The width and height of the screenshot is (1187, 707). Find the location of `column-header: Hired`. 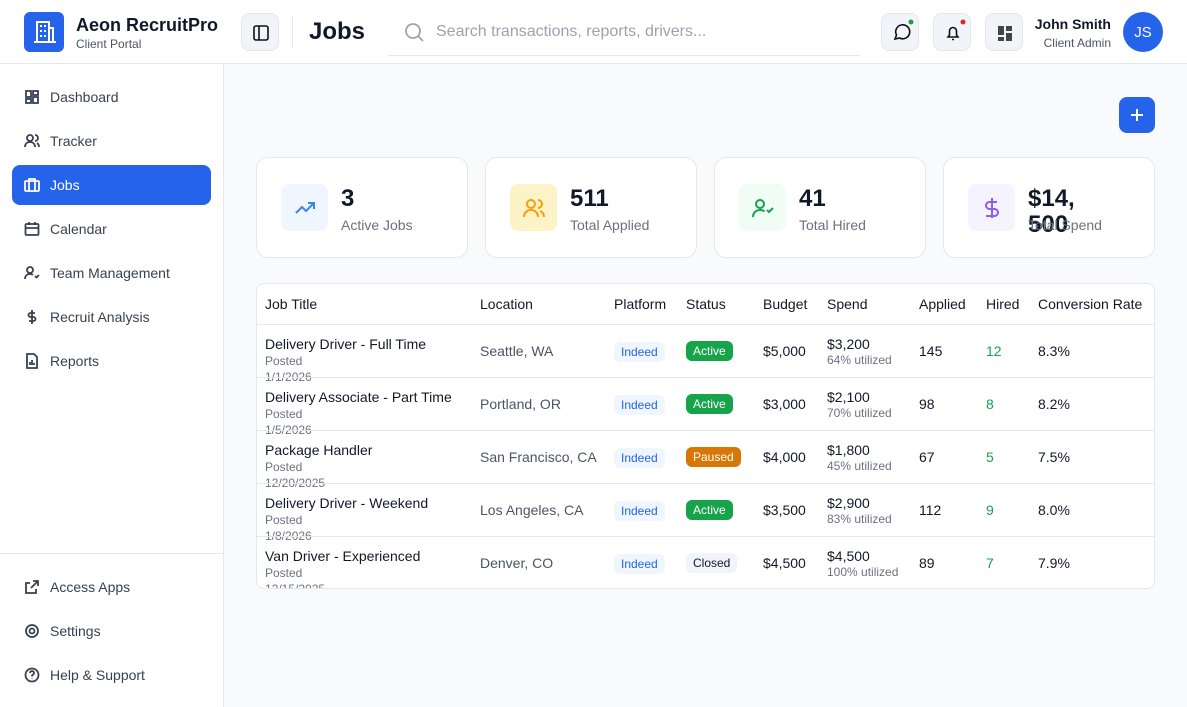

column-header: Hired is located at coordinates (1003, 304).